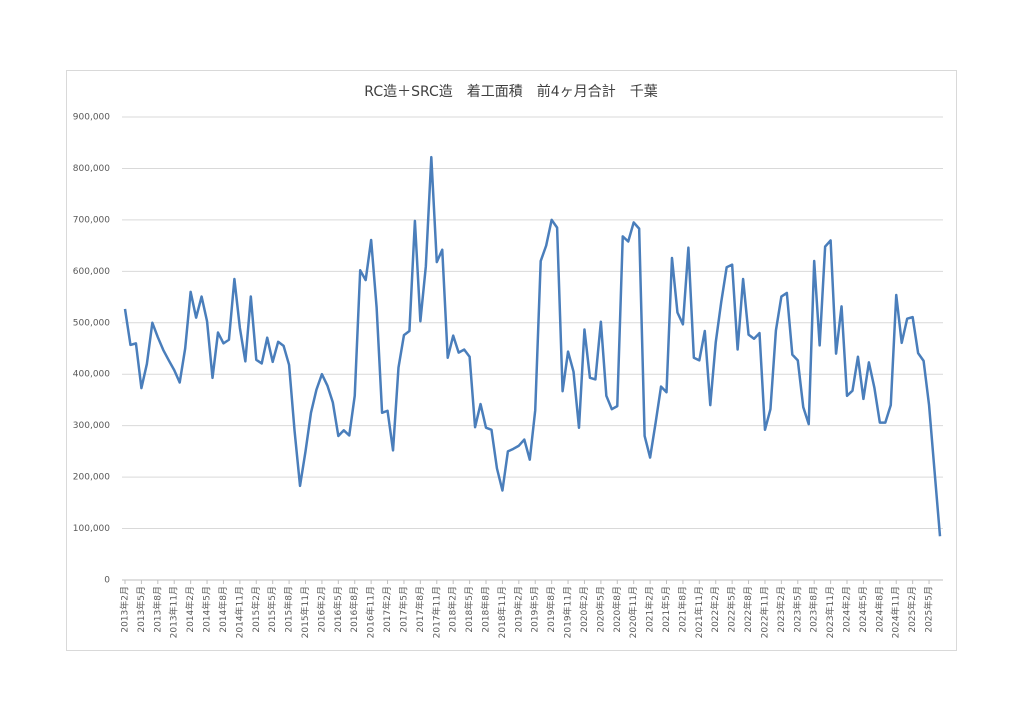 The image size is (1024, 724). Describe the element at coordinates (896, 612) in the screenshot. I see `x-tick-label: 2024年11月` at that location.